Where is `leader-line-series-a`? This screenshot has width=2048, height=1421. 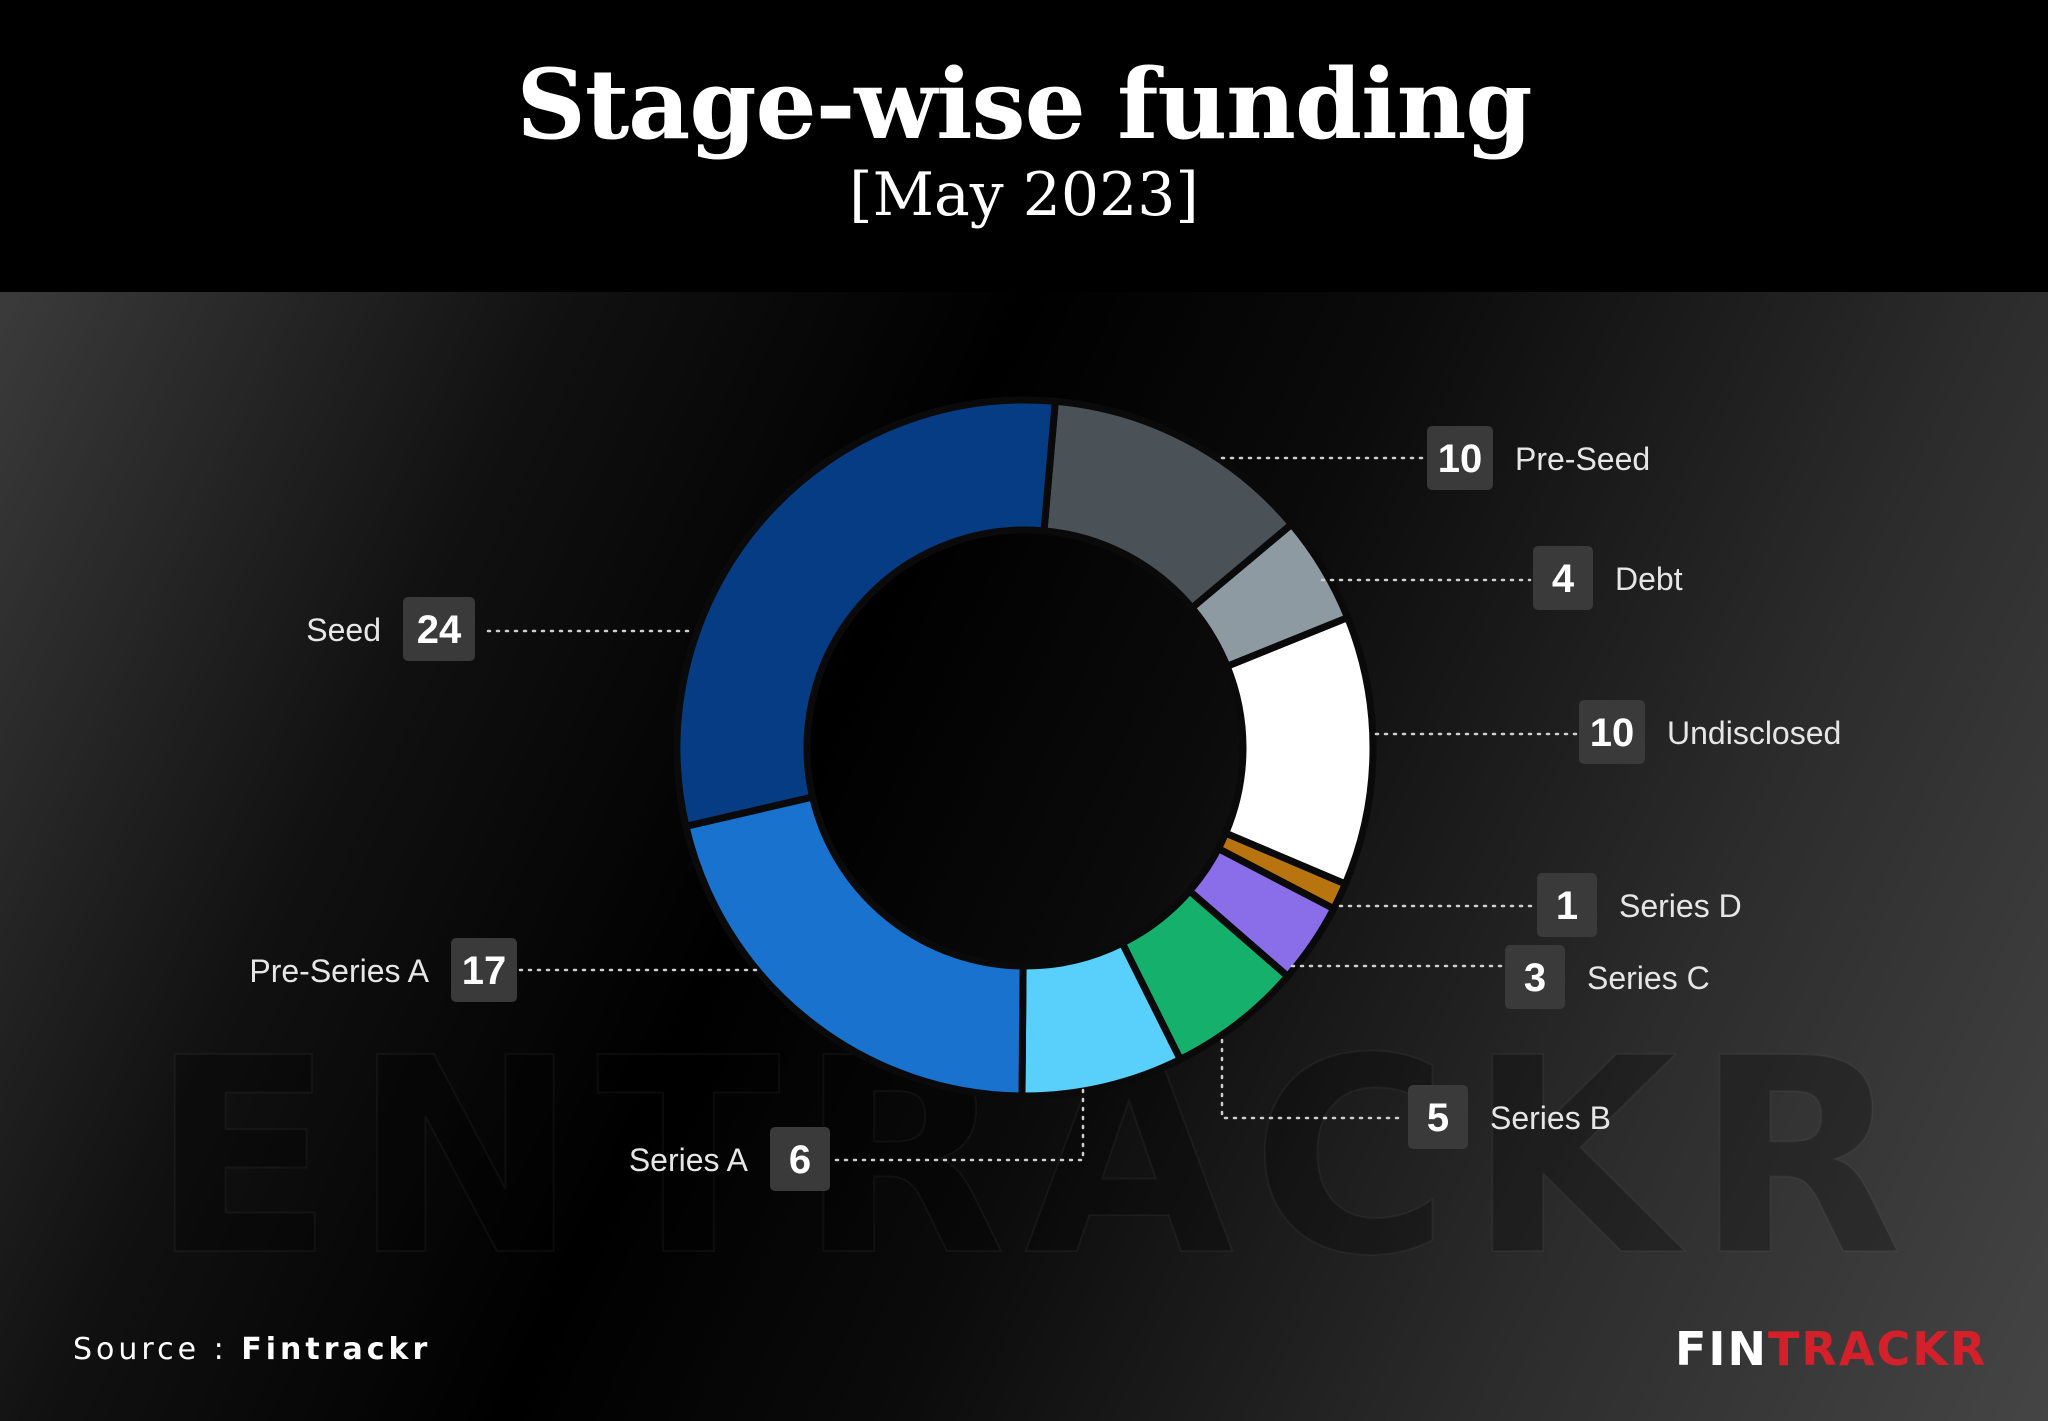
leader-line-series-a is located at coordinates (957, 1125).